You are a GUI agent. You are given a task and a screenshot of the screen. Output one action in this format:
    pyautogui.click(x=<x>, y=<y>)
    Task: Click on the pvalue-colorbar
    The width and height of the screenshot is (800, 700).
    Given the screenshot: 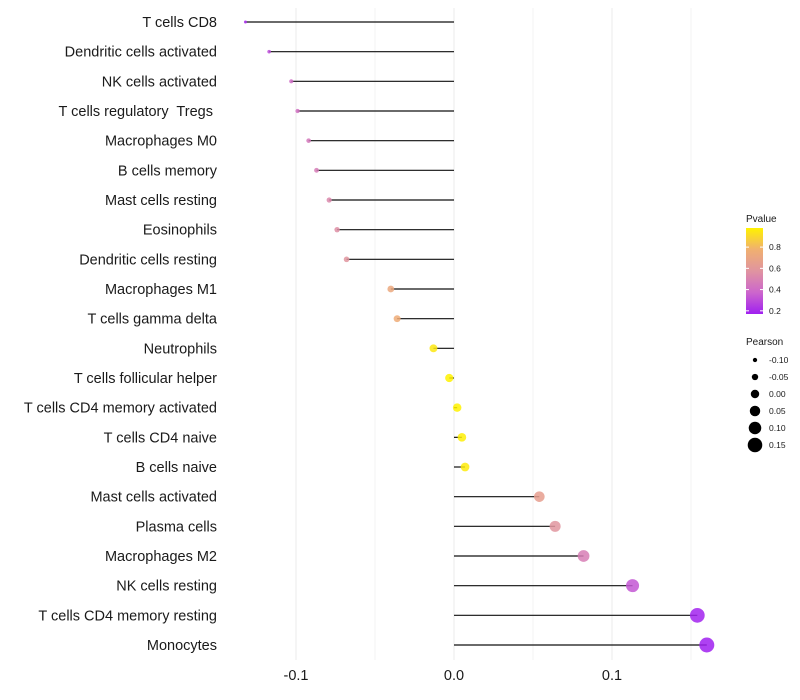 What is the action you would take?
    pyautogui.click(x=754, y=271)
    